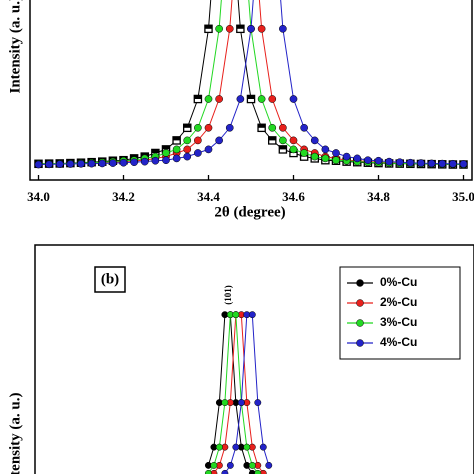  I want to click on x-axis-label: 2θ (degree), so click(249, 212).